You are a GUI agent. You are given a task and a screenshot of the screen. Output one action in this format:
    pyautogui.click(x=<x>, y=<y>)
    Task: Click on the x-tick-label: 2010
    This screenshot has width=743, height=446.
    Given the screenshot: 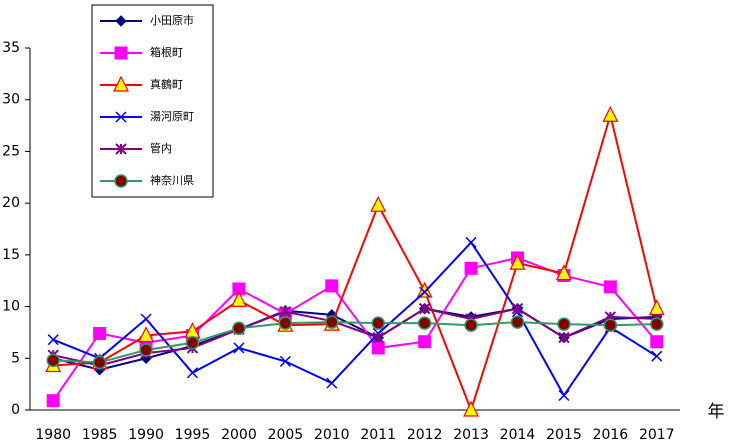 What is the action you would take?
    pyautogui.click(x=332, y=435)
    